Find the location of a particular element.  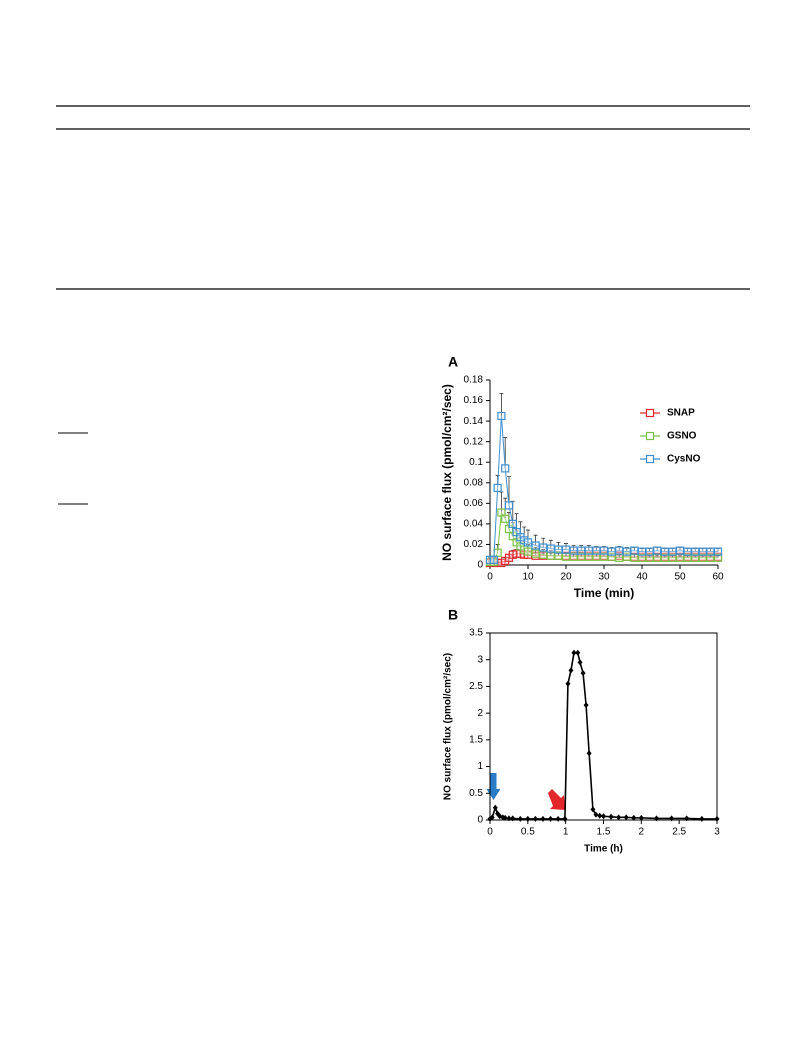

y-tick-label: 2 is located at coordinates (480, 713).